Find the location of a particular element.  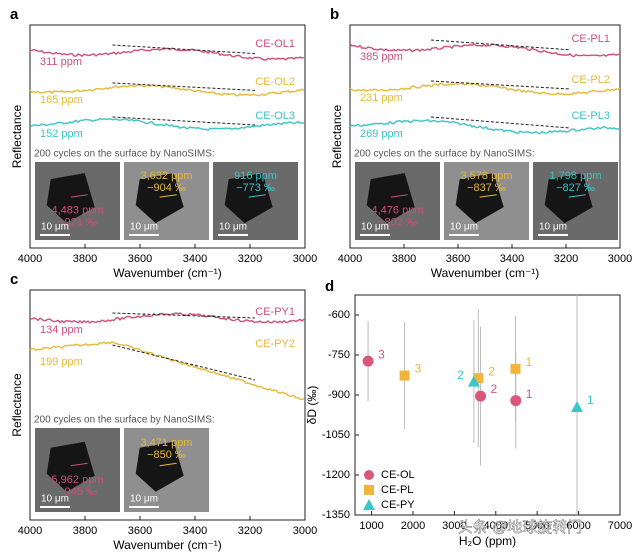

y-tick-label: -1050 is located at coordinates (336, 435).